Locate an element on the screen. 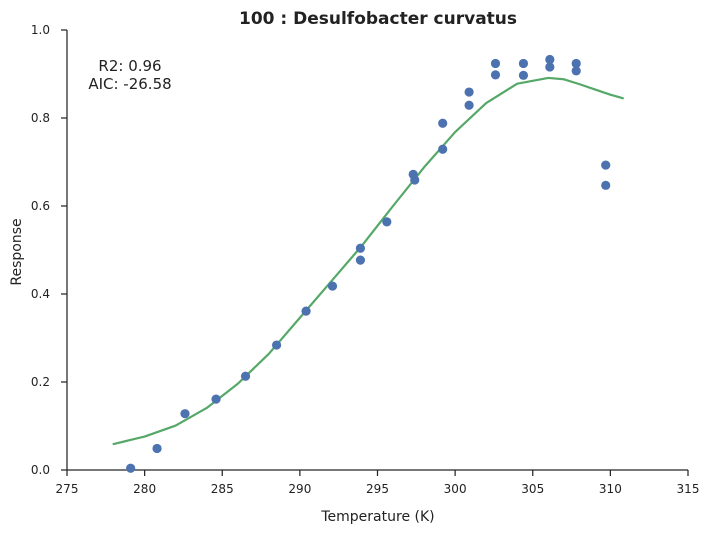 The width and height of the screenshot is (710, 537). x-axis-label: Temperature (K) is located at coordinates (377, 517).